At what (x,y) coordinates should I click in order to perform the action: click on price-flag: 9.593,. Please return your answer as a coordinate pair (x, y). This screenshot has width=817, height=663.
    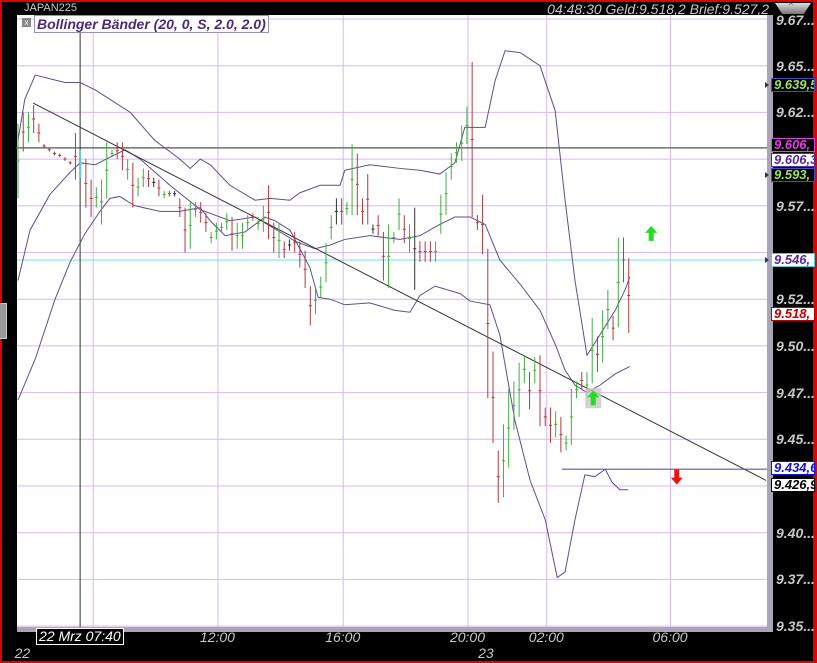
    Looking at the image, I should click on (793, 175).